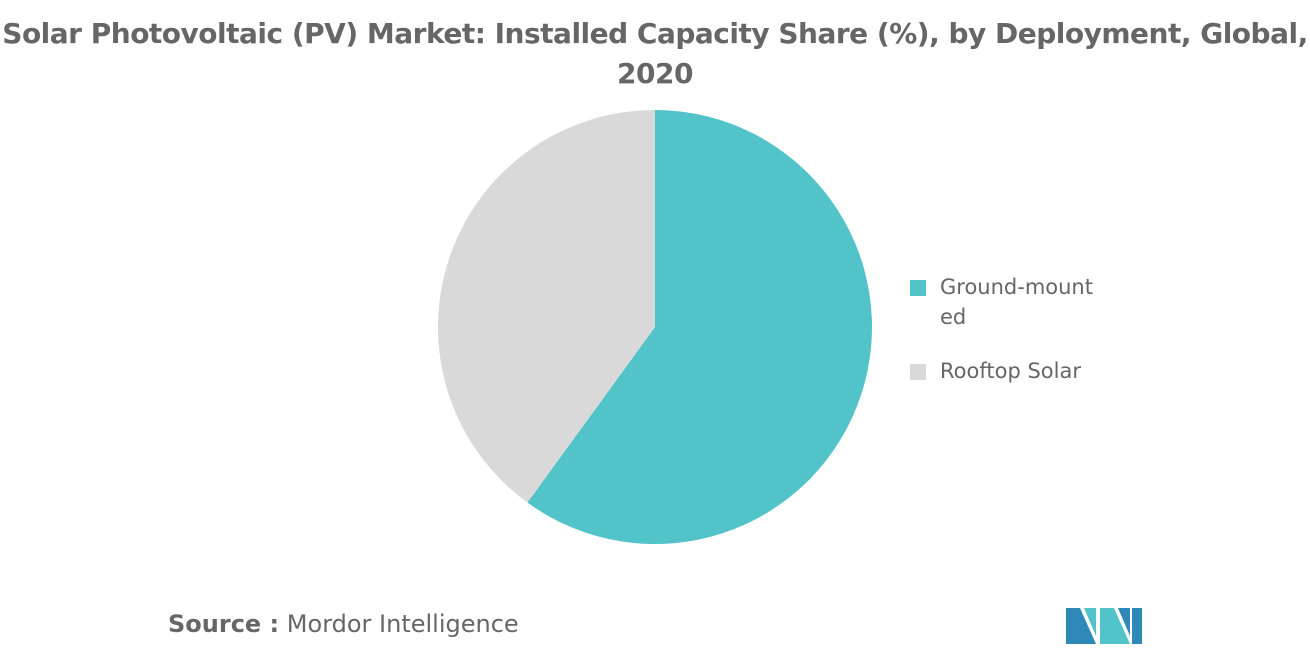 The width and height of the screenshot is (1310, 655). What do you see at coordinates (1005, 341) in the screenshot?
I see `legend: Ground-mounted Rooftop Solar` at bounding box center [1005, 341].